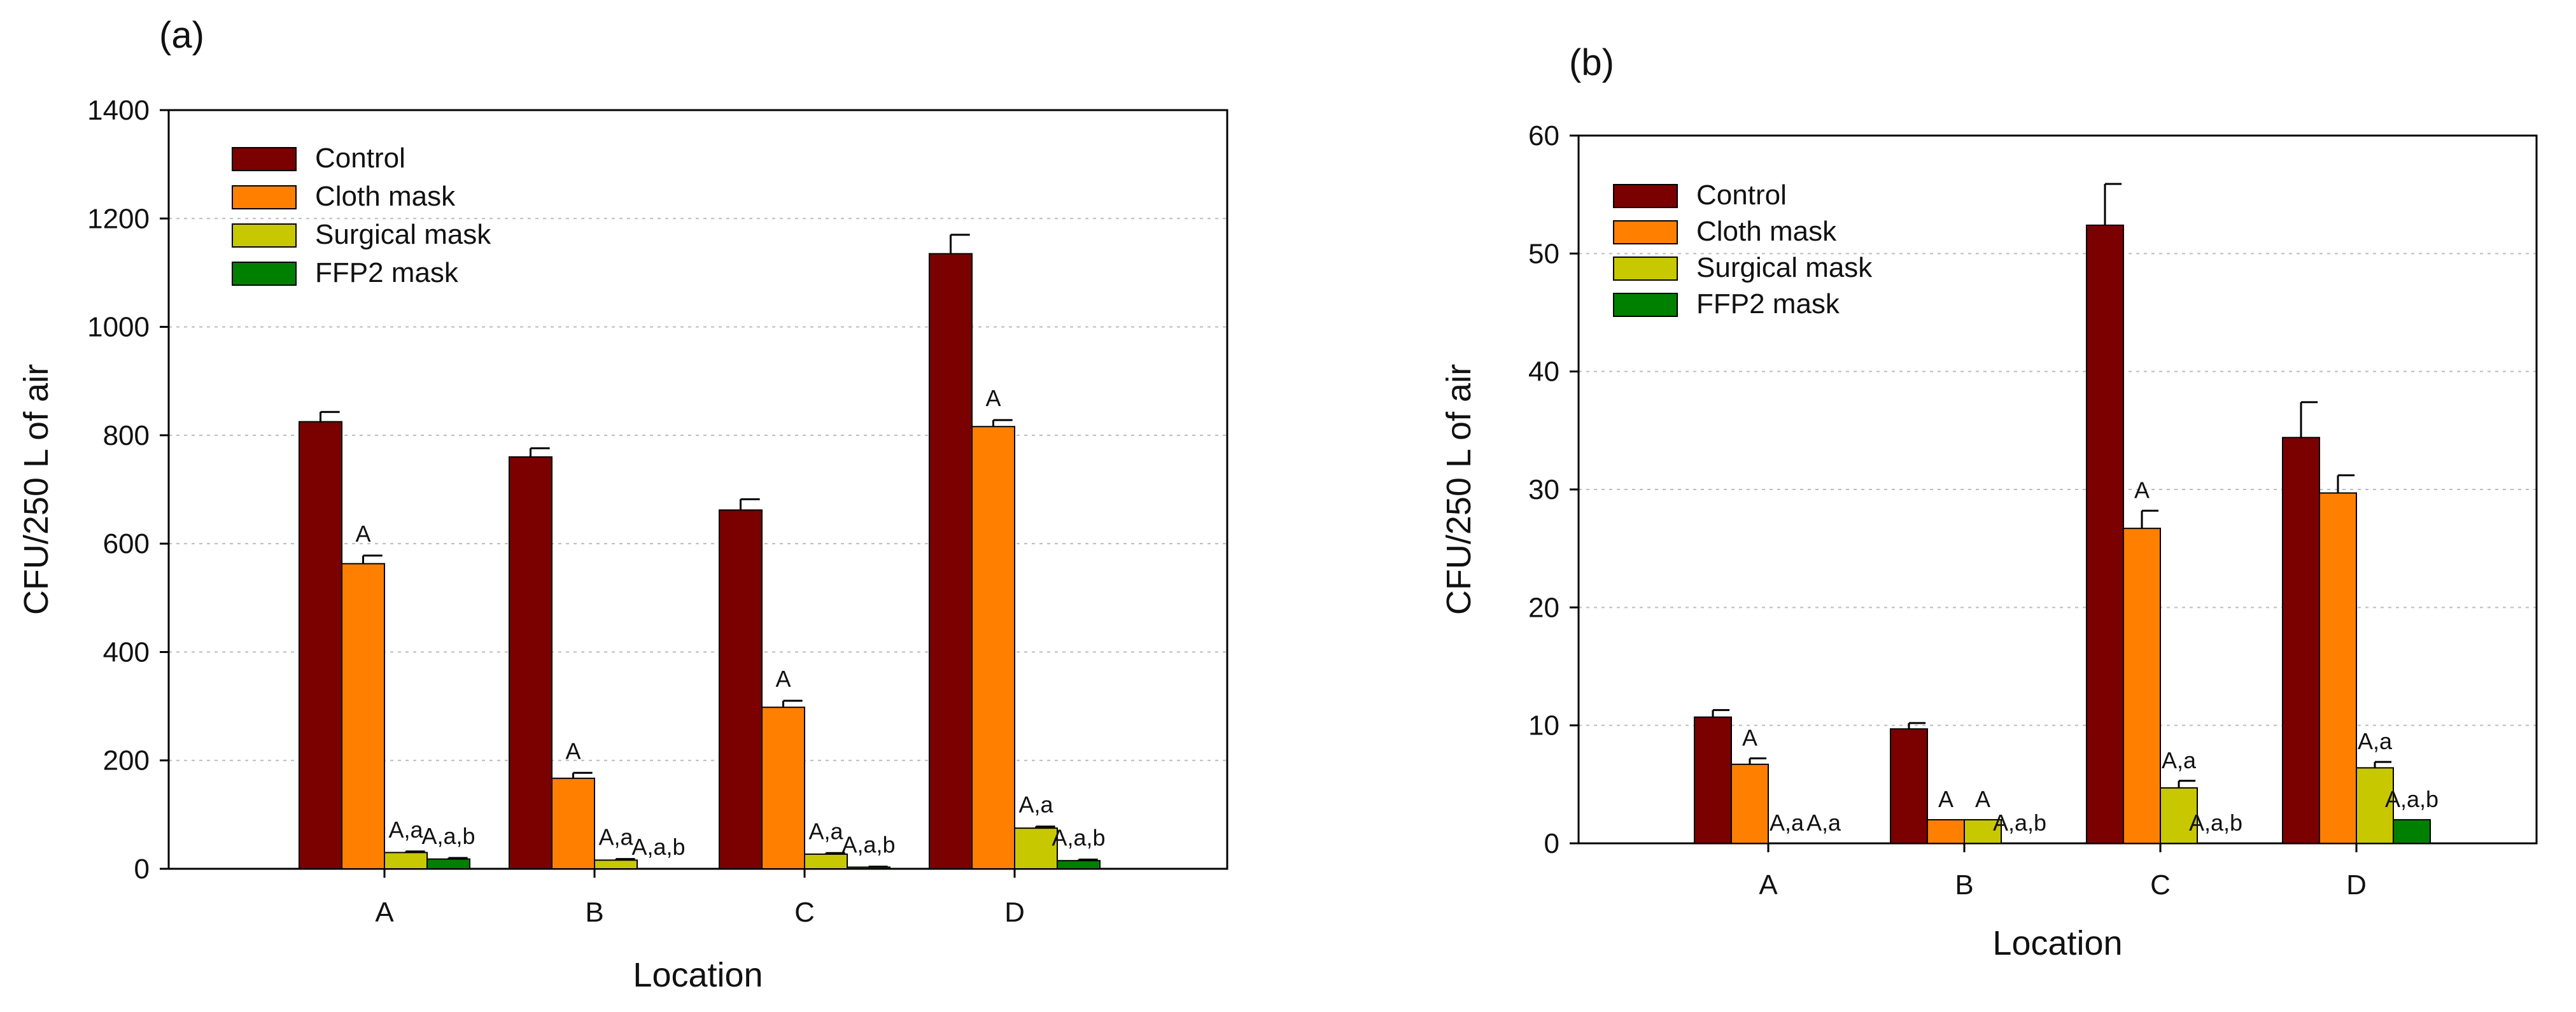  What do you see at coordinates (119, 218) in the screenshot?
I see `y-tick-label: 1200` at bounding box center [119, 218].